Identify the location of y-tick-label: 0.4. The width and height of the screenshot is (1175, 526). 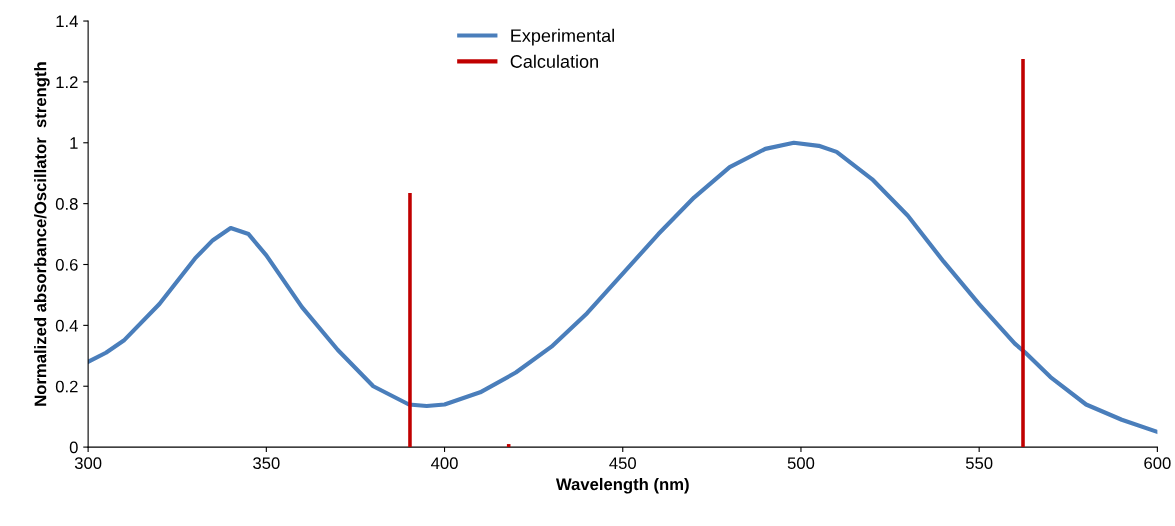
(66, 325).